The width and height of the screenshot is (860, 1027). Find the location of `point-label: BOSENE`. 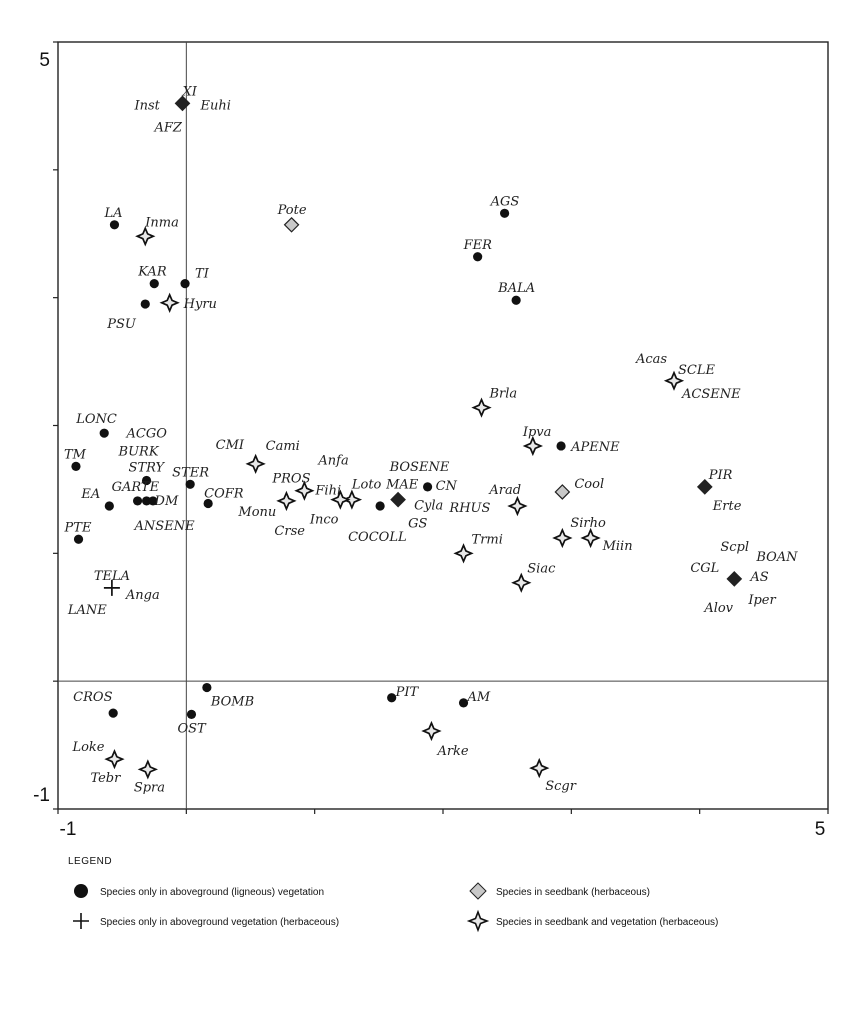

point-label: BOSENE is located at coordinates (419, 467).